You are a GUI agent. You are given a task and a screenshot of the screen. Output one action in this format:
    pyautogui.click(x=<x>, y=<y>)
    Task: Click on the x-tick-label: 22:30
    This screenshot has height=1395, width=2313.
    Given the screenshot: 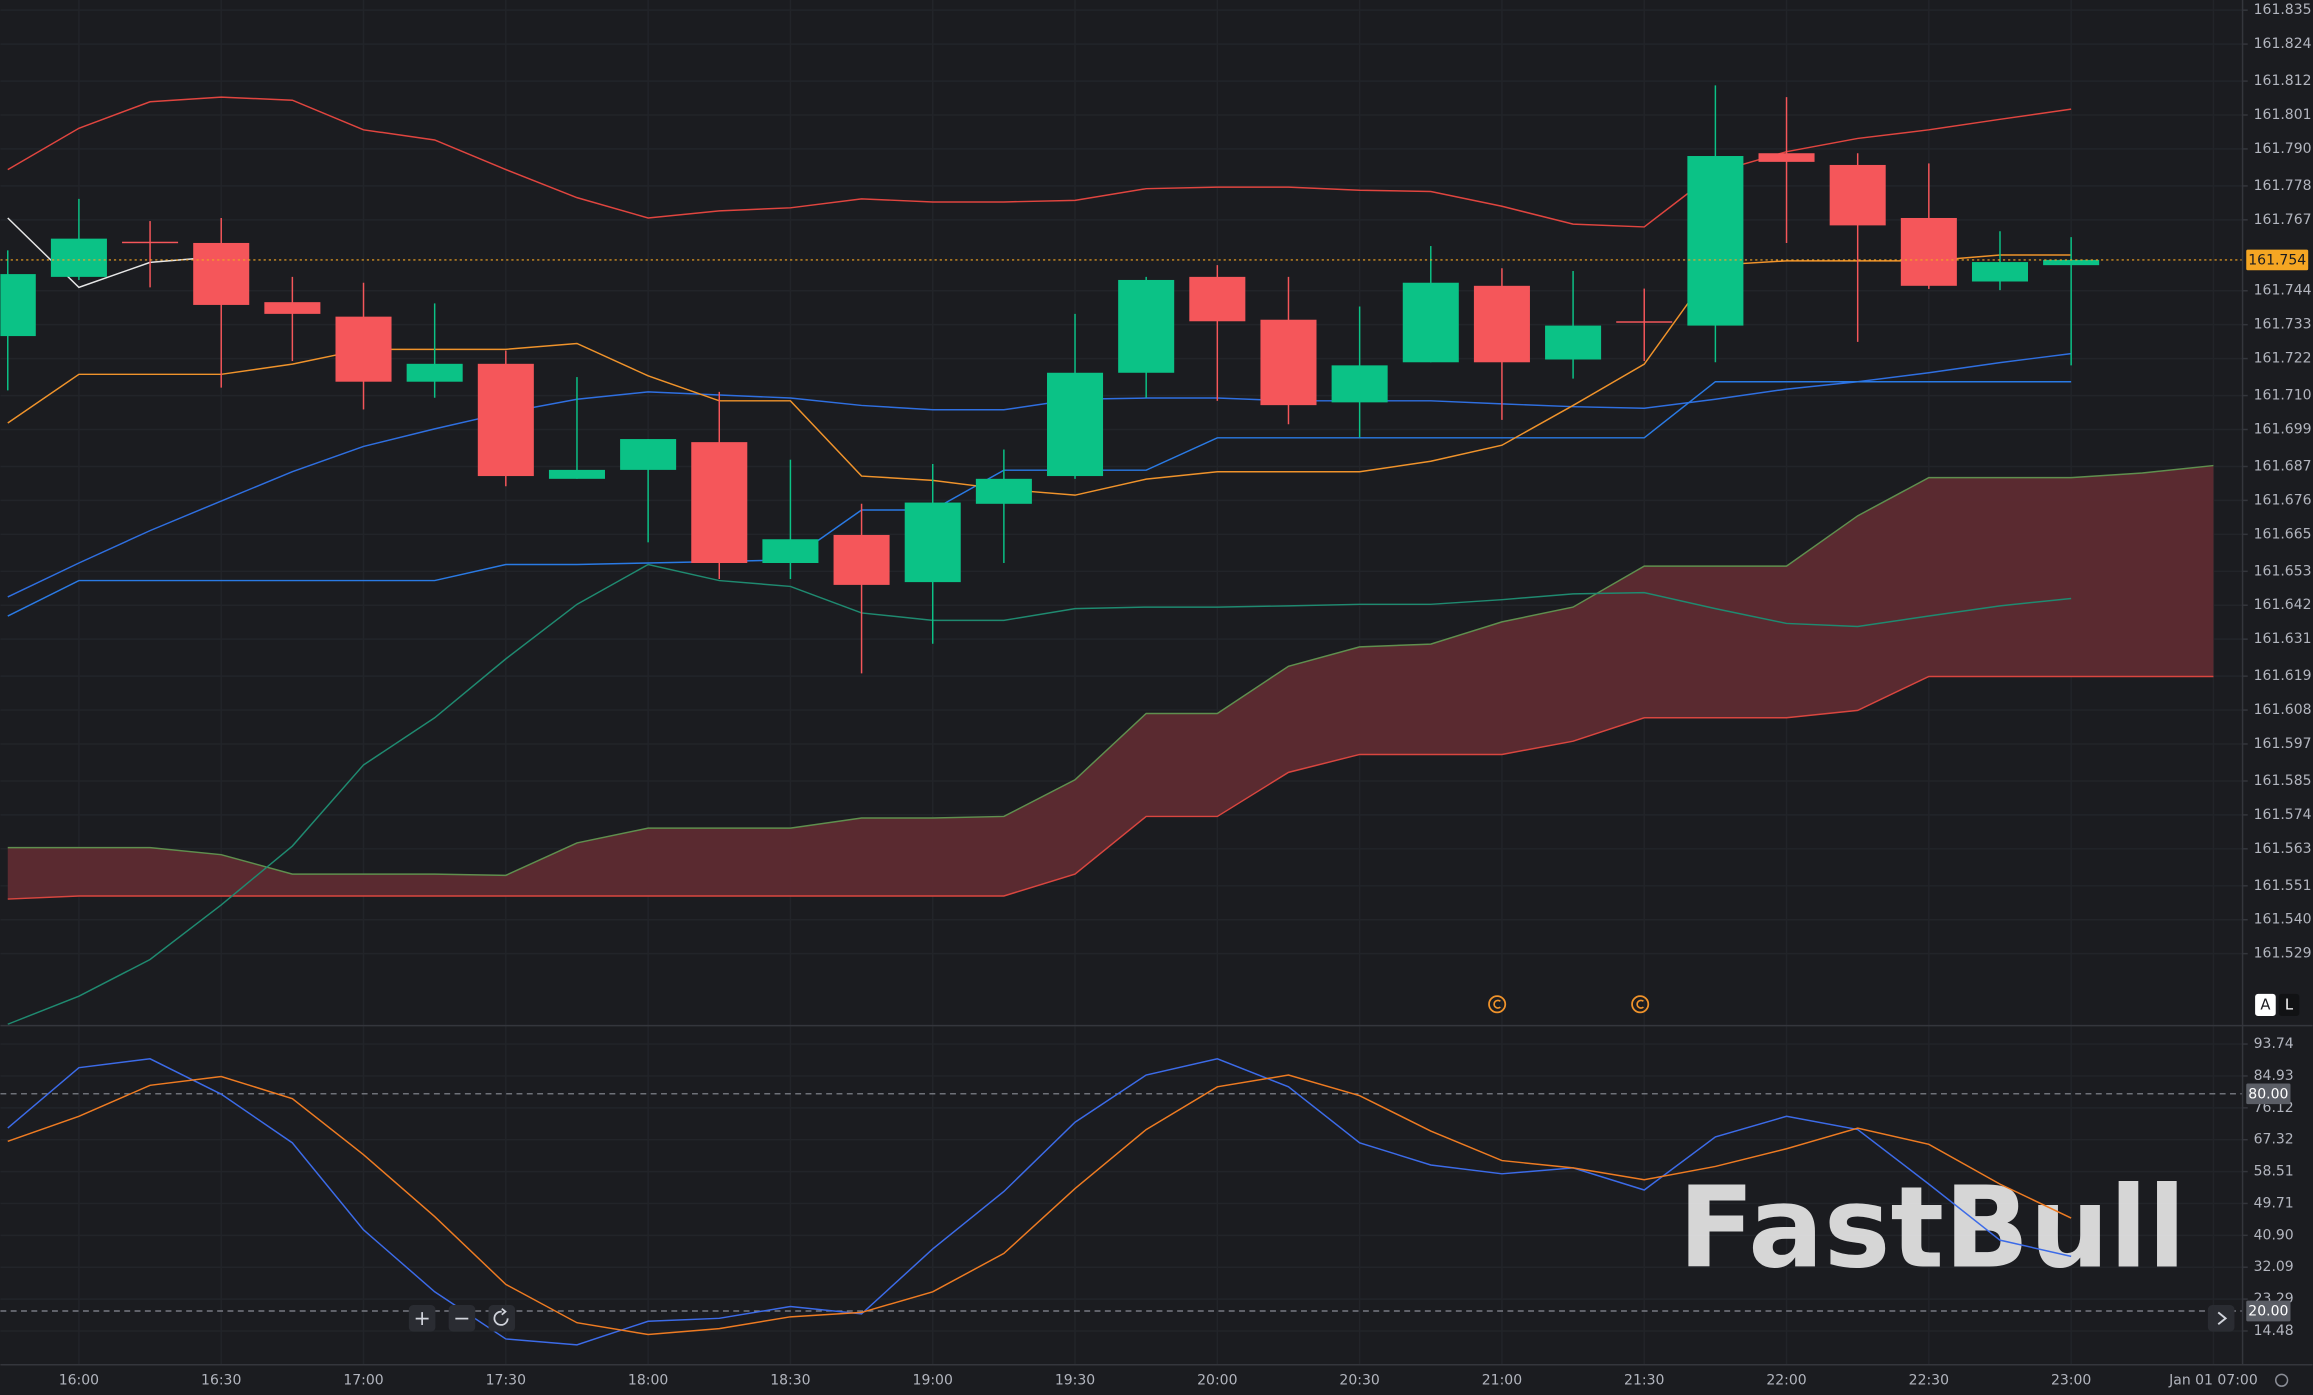 What is the action you would take?
    pyautogui.click(x=1929, y=1380)
    